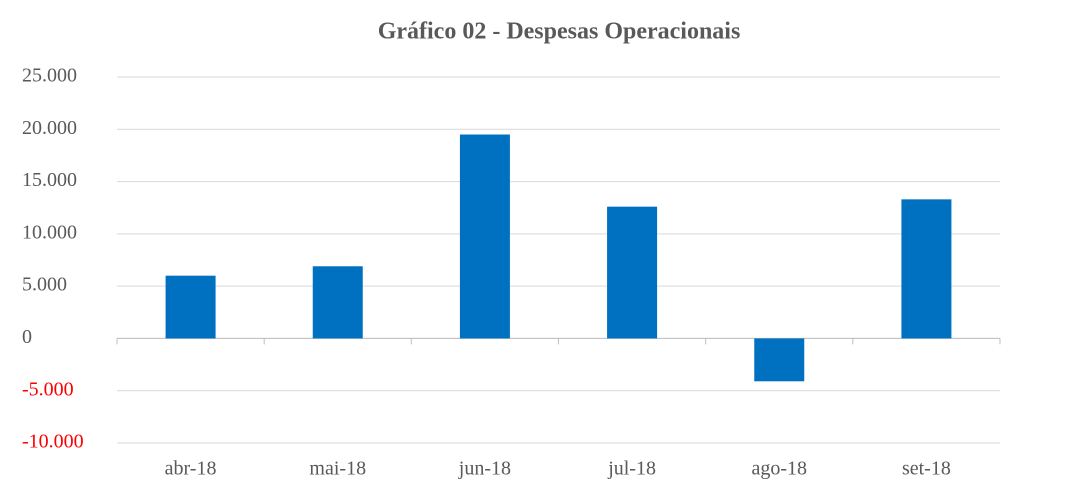 The height and width of the screenshot is (487, 1070). Describe the element at coordinates (49, 76) in the screenshot. I see `y-tick-label: 25.000` at that location.